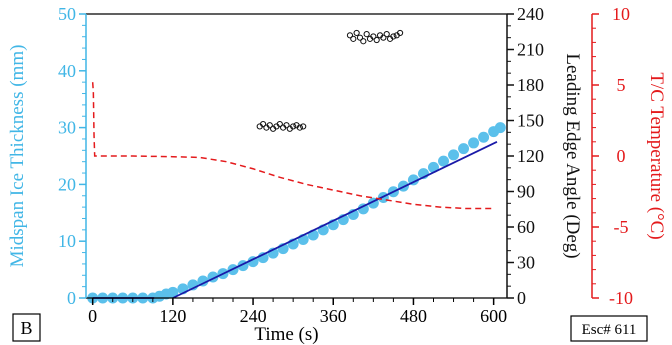 Image resolution: width=672 pixels, height=345 pixels. Describe the element at coordinates (526, 227) in the screenshot. I see `angle-axis-tick-label: 60` at that location.